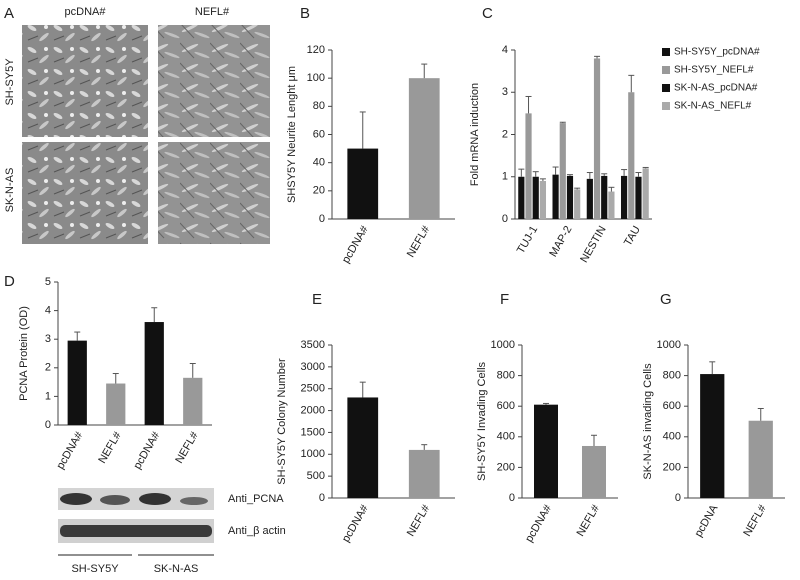 The height and width of the screenshot is (580, 800). I want to click on panel-letter: F, so click(504, 299).